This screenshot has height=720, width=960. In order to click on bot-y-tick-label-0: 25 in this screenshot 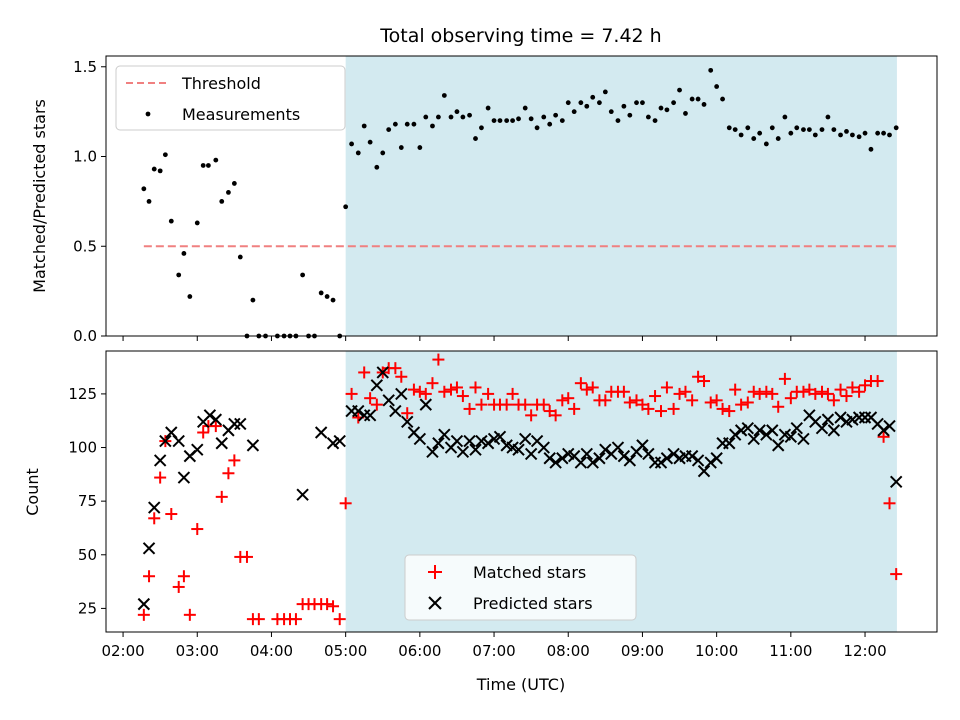, I will do `click(87, 608)`.